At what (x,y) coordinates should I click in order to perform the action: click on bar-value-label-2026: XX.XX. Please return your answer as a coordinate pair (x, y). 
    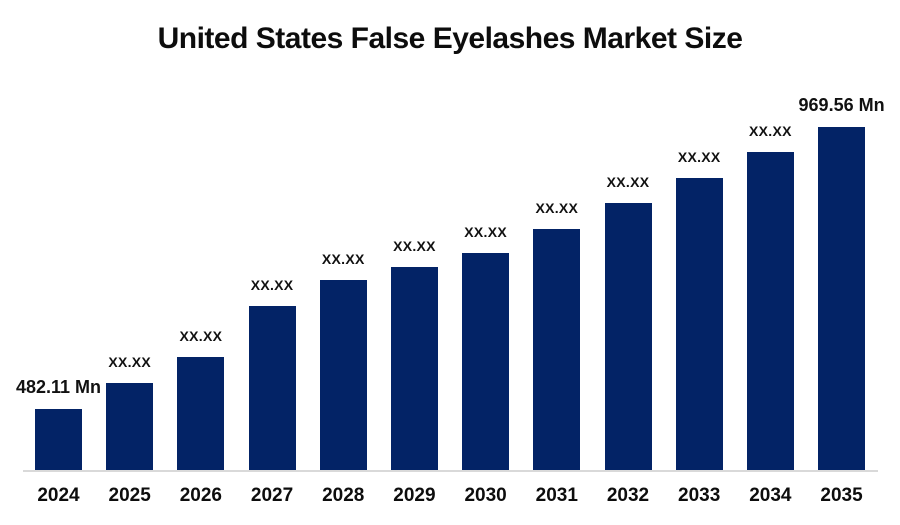
    Looking at the image, I should click on (201, 336).